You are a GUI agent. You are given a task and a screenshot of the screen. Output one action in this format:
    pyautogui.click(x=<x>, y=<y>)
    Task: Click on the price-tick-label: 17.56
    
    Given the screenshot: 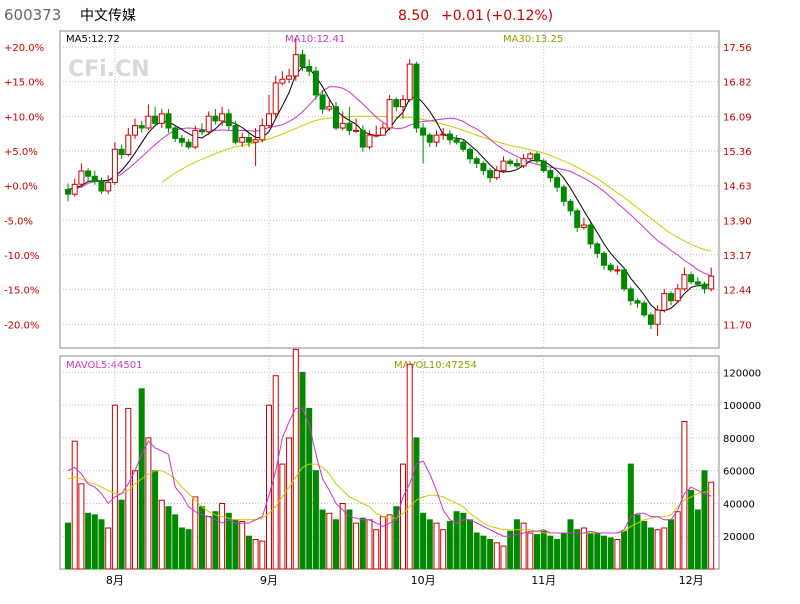 What is the action you would take?
    pyautogui.click(x=737, y=48)
    